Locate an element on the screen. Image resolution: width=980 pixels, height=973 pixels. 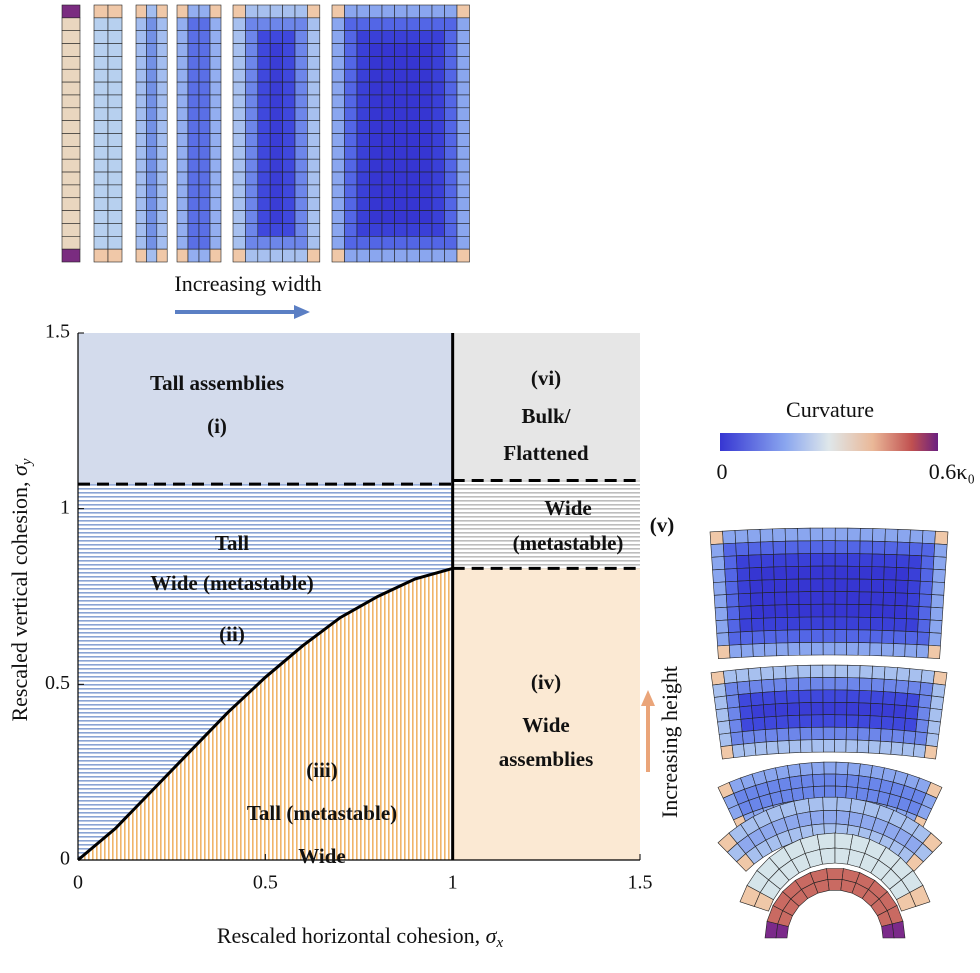
region-label: Tall is located at coordinates (232, 543).